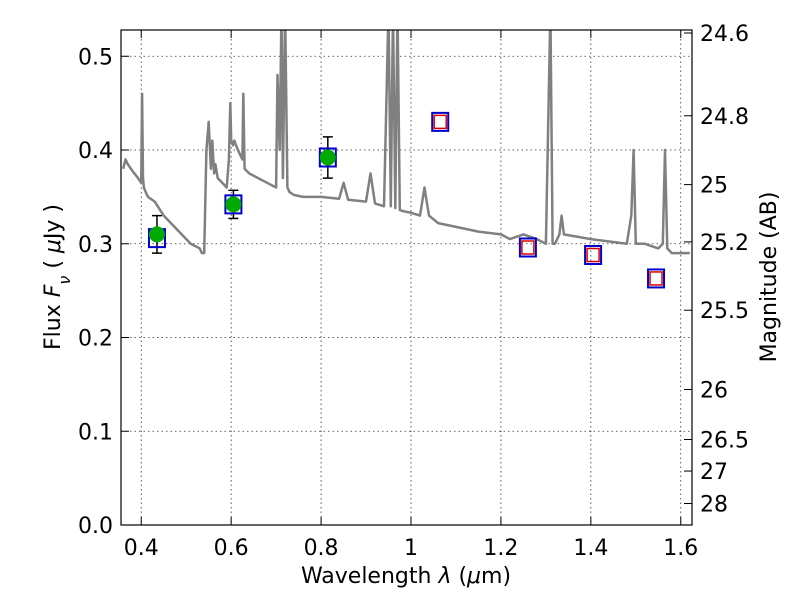  I want to click on x-axis-label-paren: (, so click(459, 576).